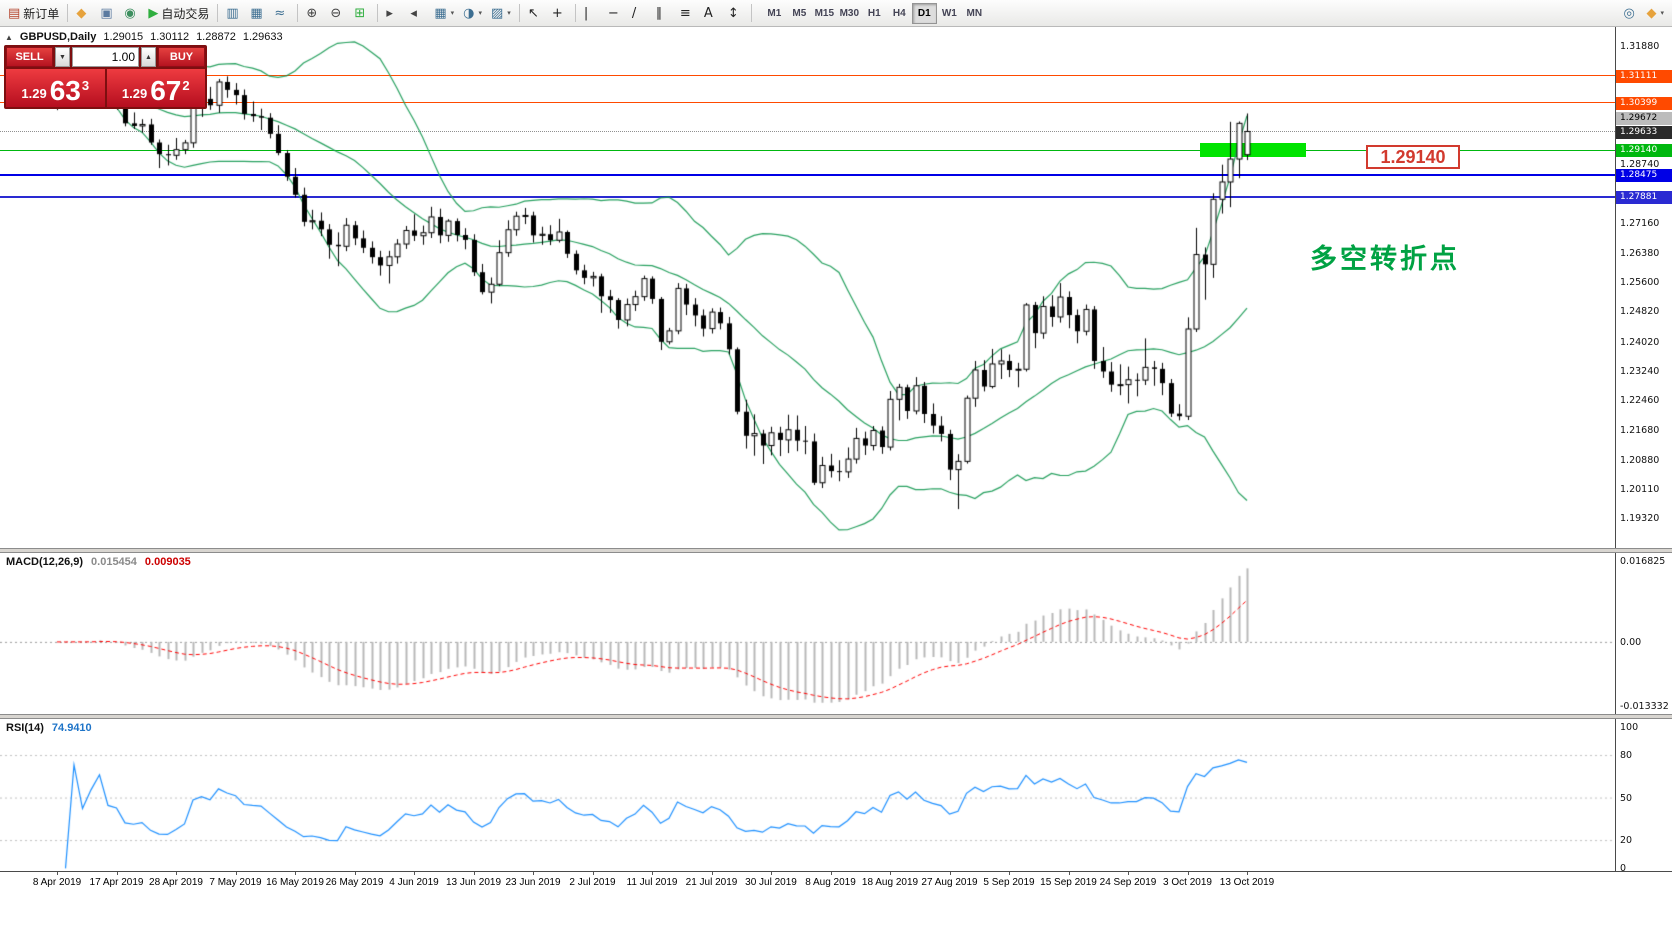 The width and height of the screenshot is (1672, 949). Describe the element at coordinates (257, 13) in the screenshot. I see `candlestick-type-button: ▦` at that location.